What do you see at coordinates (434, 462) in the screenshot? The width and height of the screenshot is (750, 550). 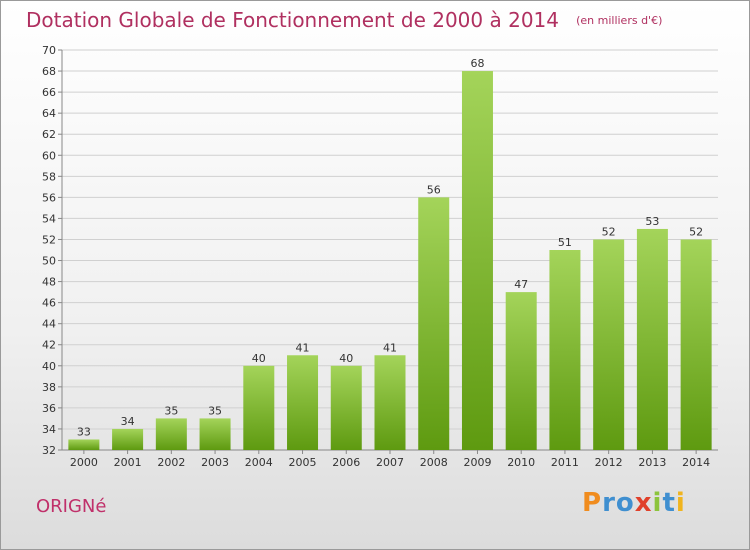 I see `x-tick-label: 2008` at bounding box center [434, 462].